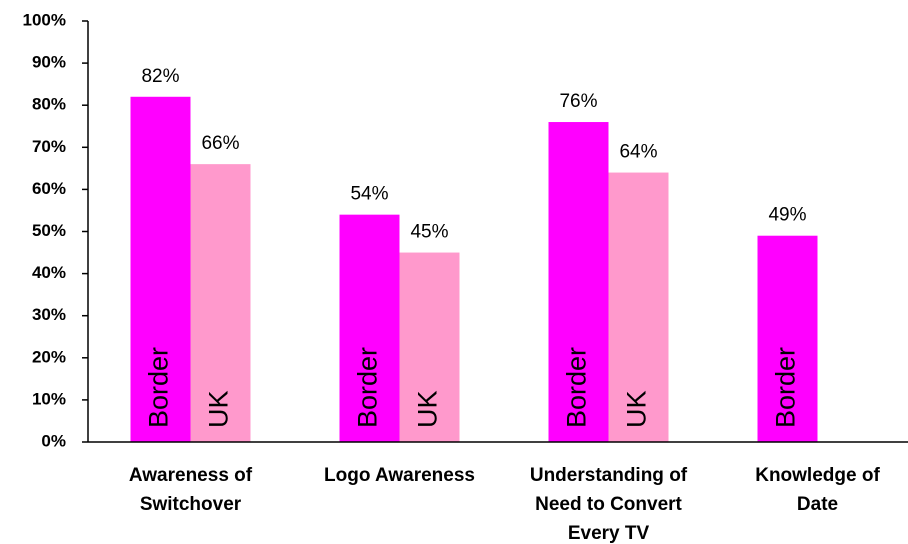  Describe the element at coordinates (609, 504) in the screenshot. I see `x-tick-label: Understanding of Need to Convert Every TV` at that location.